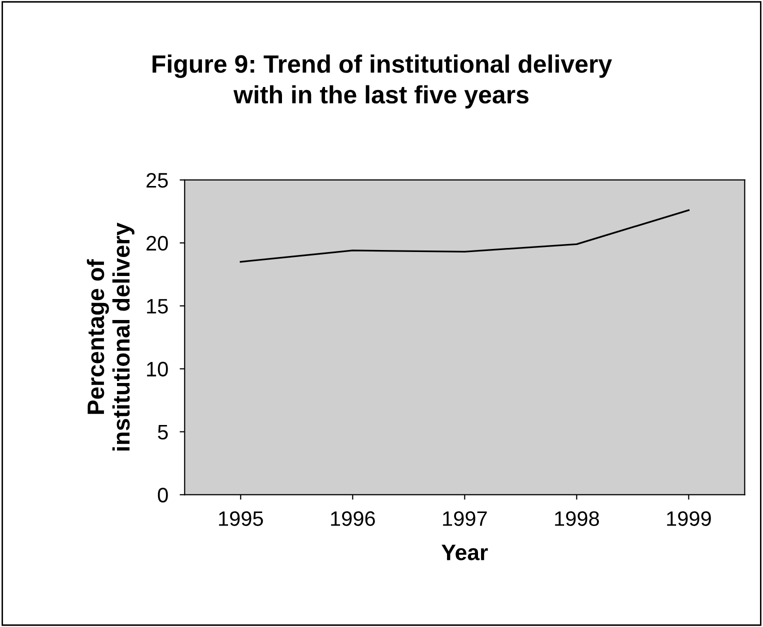 This screenshot has height=627, width=763. What do you see at coordinates (353, 518) in the screenshot?
I see `x-tick-label: 1996` at bounding box center [353, 518].